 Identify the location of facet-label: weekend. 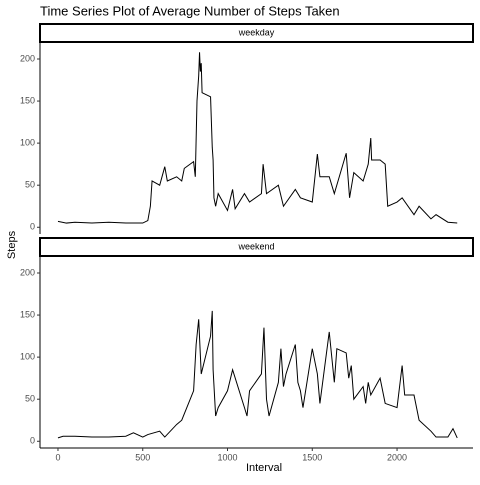
(255, 246).